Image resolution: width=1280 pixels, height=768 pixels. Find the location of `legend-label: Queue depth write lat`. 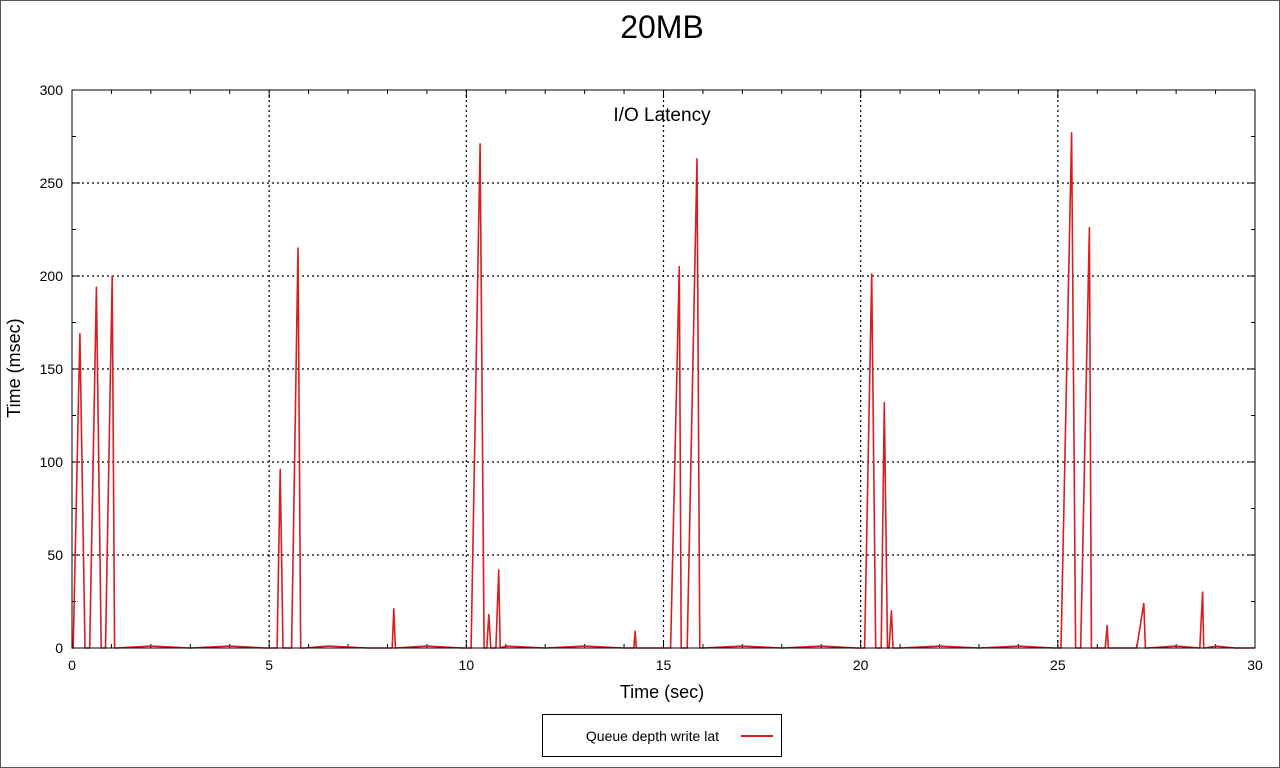

legend-label: Queue depth write lat is located at coordinates (652, 736).